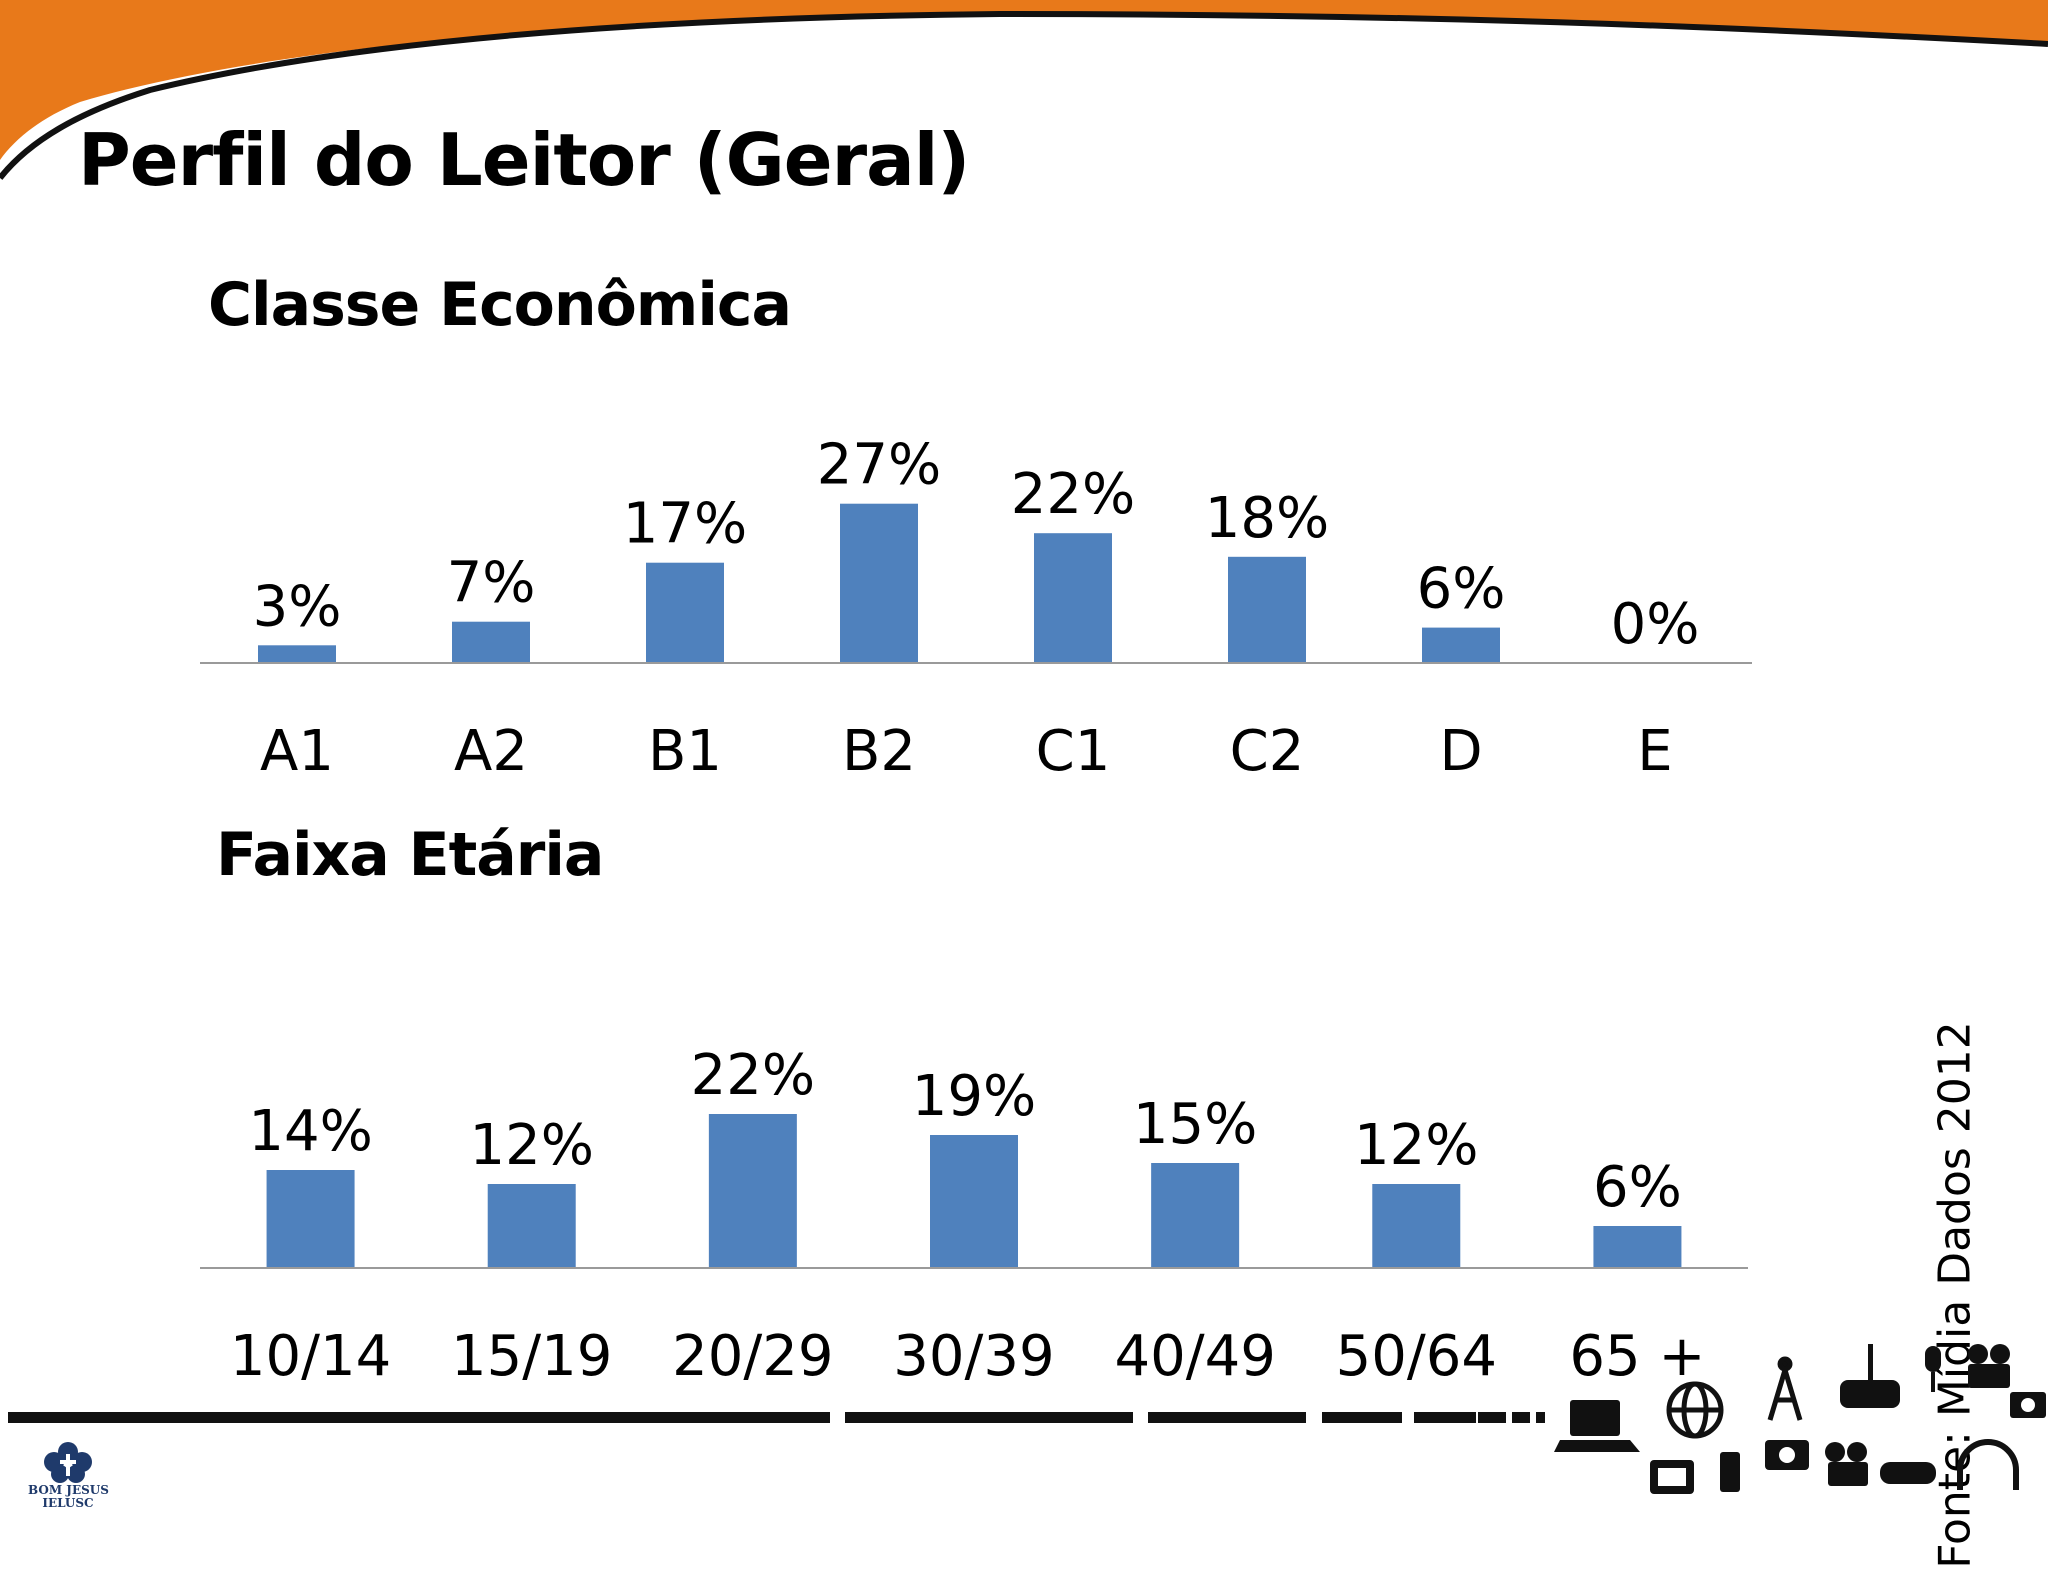  What do you see at coordinates (1933, 1369) in the screenshot?
I see `microphone-icon` at bounding box center [1933, 1369].